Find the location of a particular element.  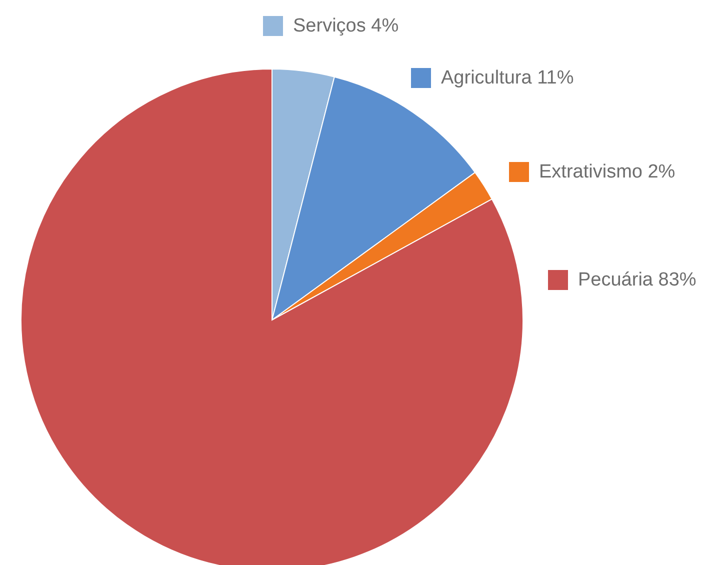

legend-label: Serviços 4% is located at coordinates (346, 26).